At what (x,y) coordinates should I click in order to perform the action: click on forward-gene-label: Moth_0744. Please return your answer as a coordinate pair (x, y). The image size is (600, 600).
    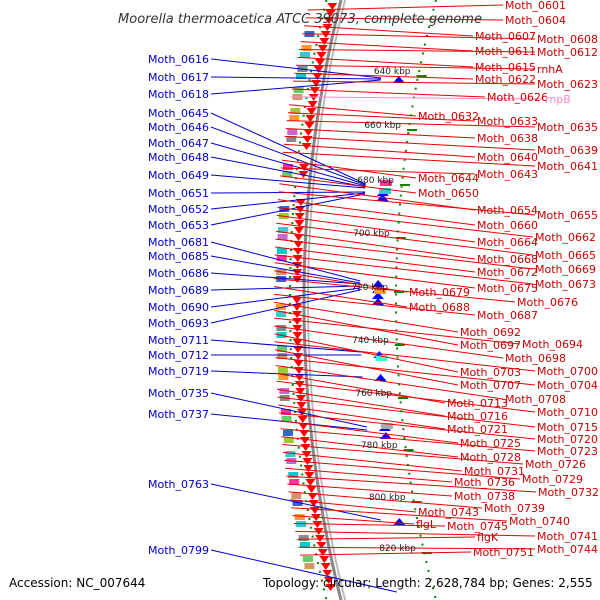
    Looking at the image, I should click on (567, 549).